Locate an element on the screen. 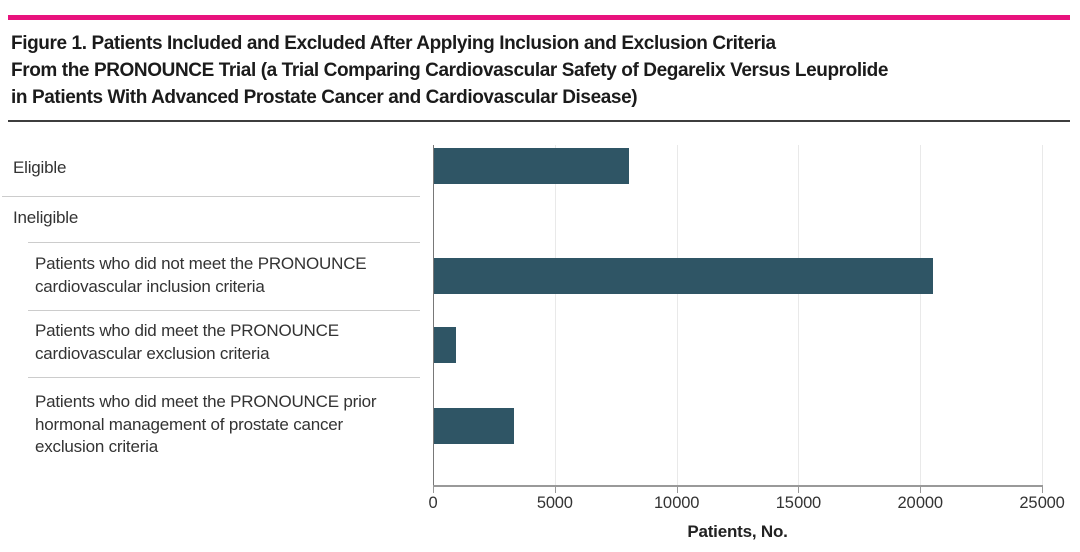 Image resolution: width=1080 pixels, height=552 pixels. x-tick-label: 15 000 is located at coordinates (798, 503).